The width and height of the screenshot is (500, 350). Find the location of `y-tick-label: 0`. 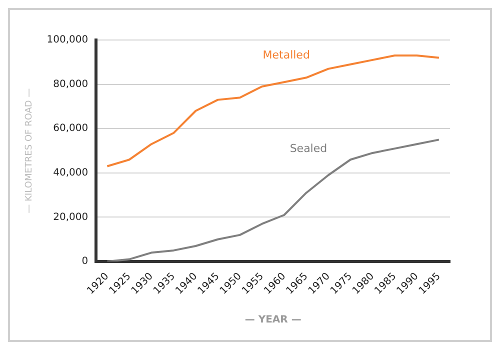

y-tick-label: 0 is located at coordinates (85, 262).